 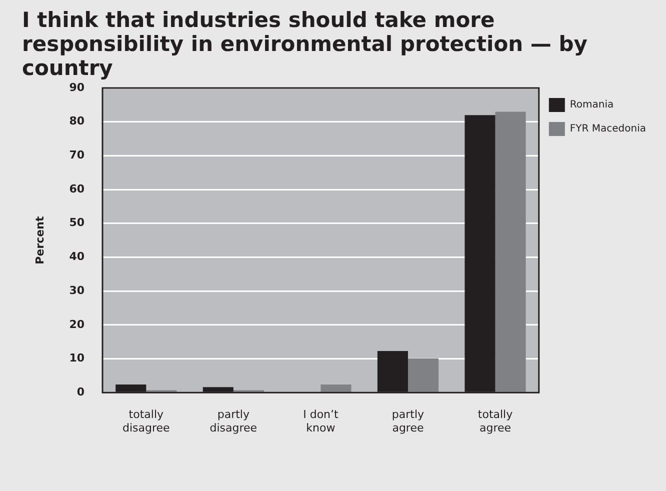 What do you see at coordinates (77, 324) in the screenshot?
I see `y-tick-label: 20` at bounding box center [77, 324].